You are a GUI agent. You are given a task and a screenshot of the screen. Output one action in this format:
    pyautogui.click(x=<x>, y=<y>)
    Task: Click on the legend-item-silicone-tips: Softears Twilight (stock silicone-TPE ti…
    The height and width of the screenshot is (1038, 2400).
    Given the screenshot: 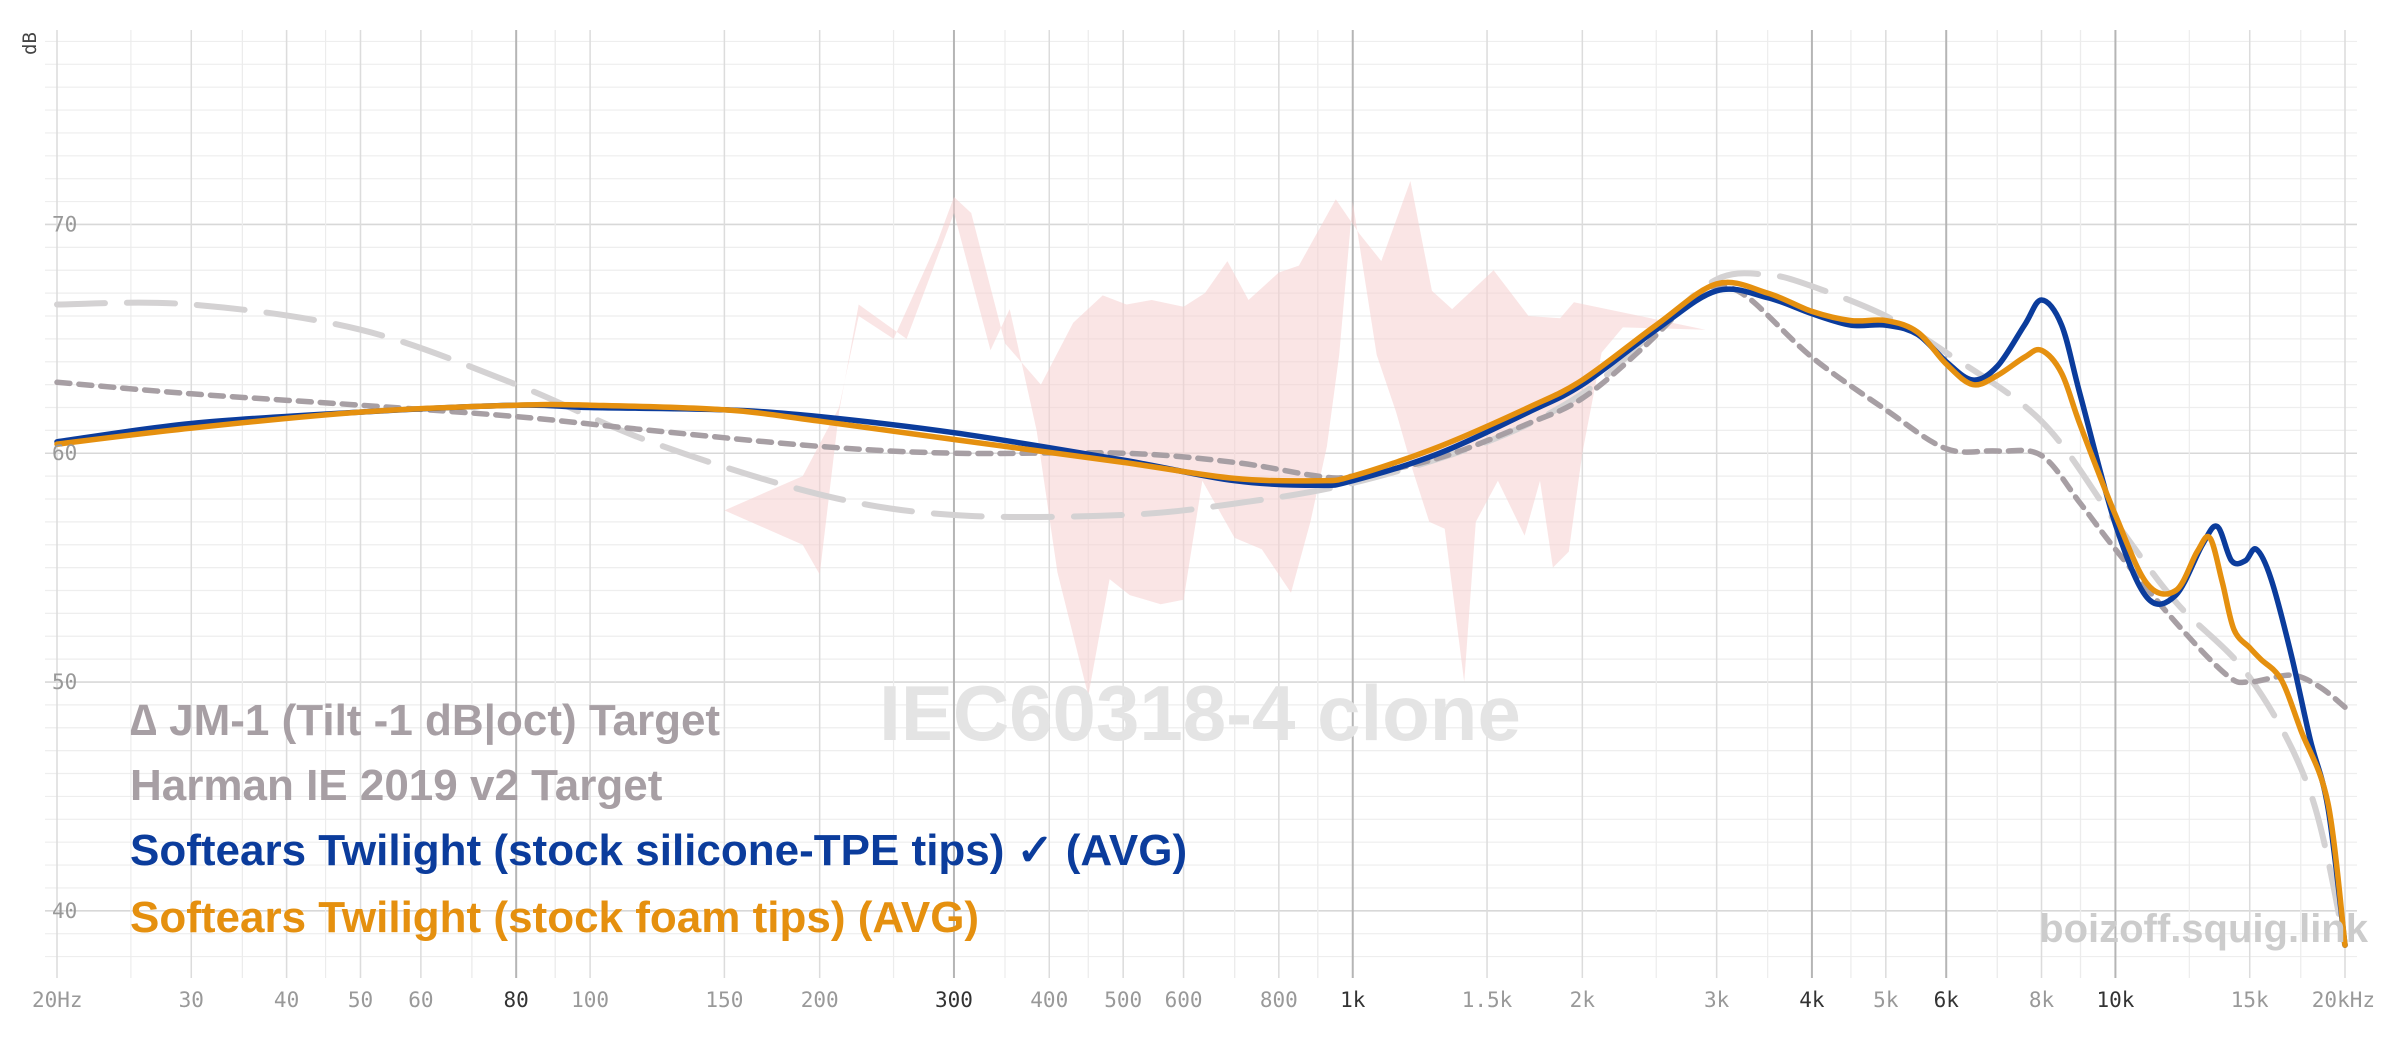 What is the action you would take?
    pyautogui.click(x=658, y=850)
    